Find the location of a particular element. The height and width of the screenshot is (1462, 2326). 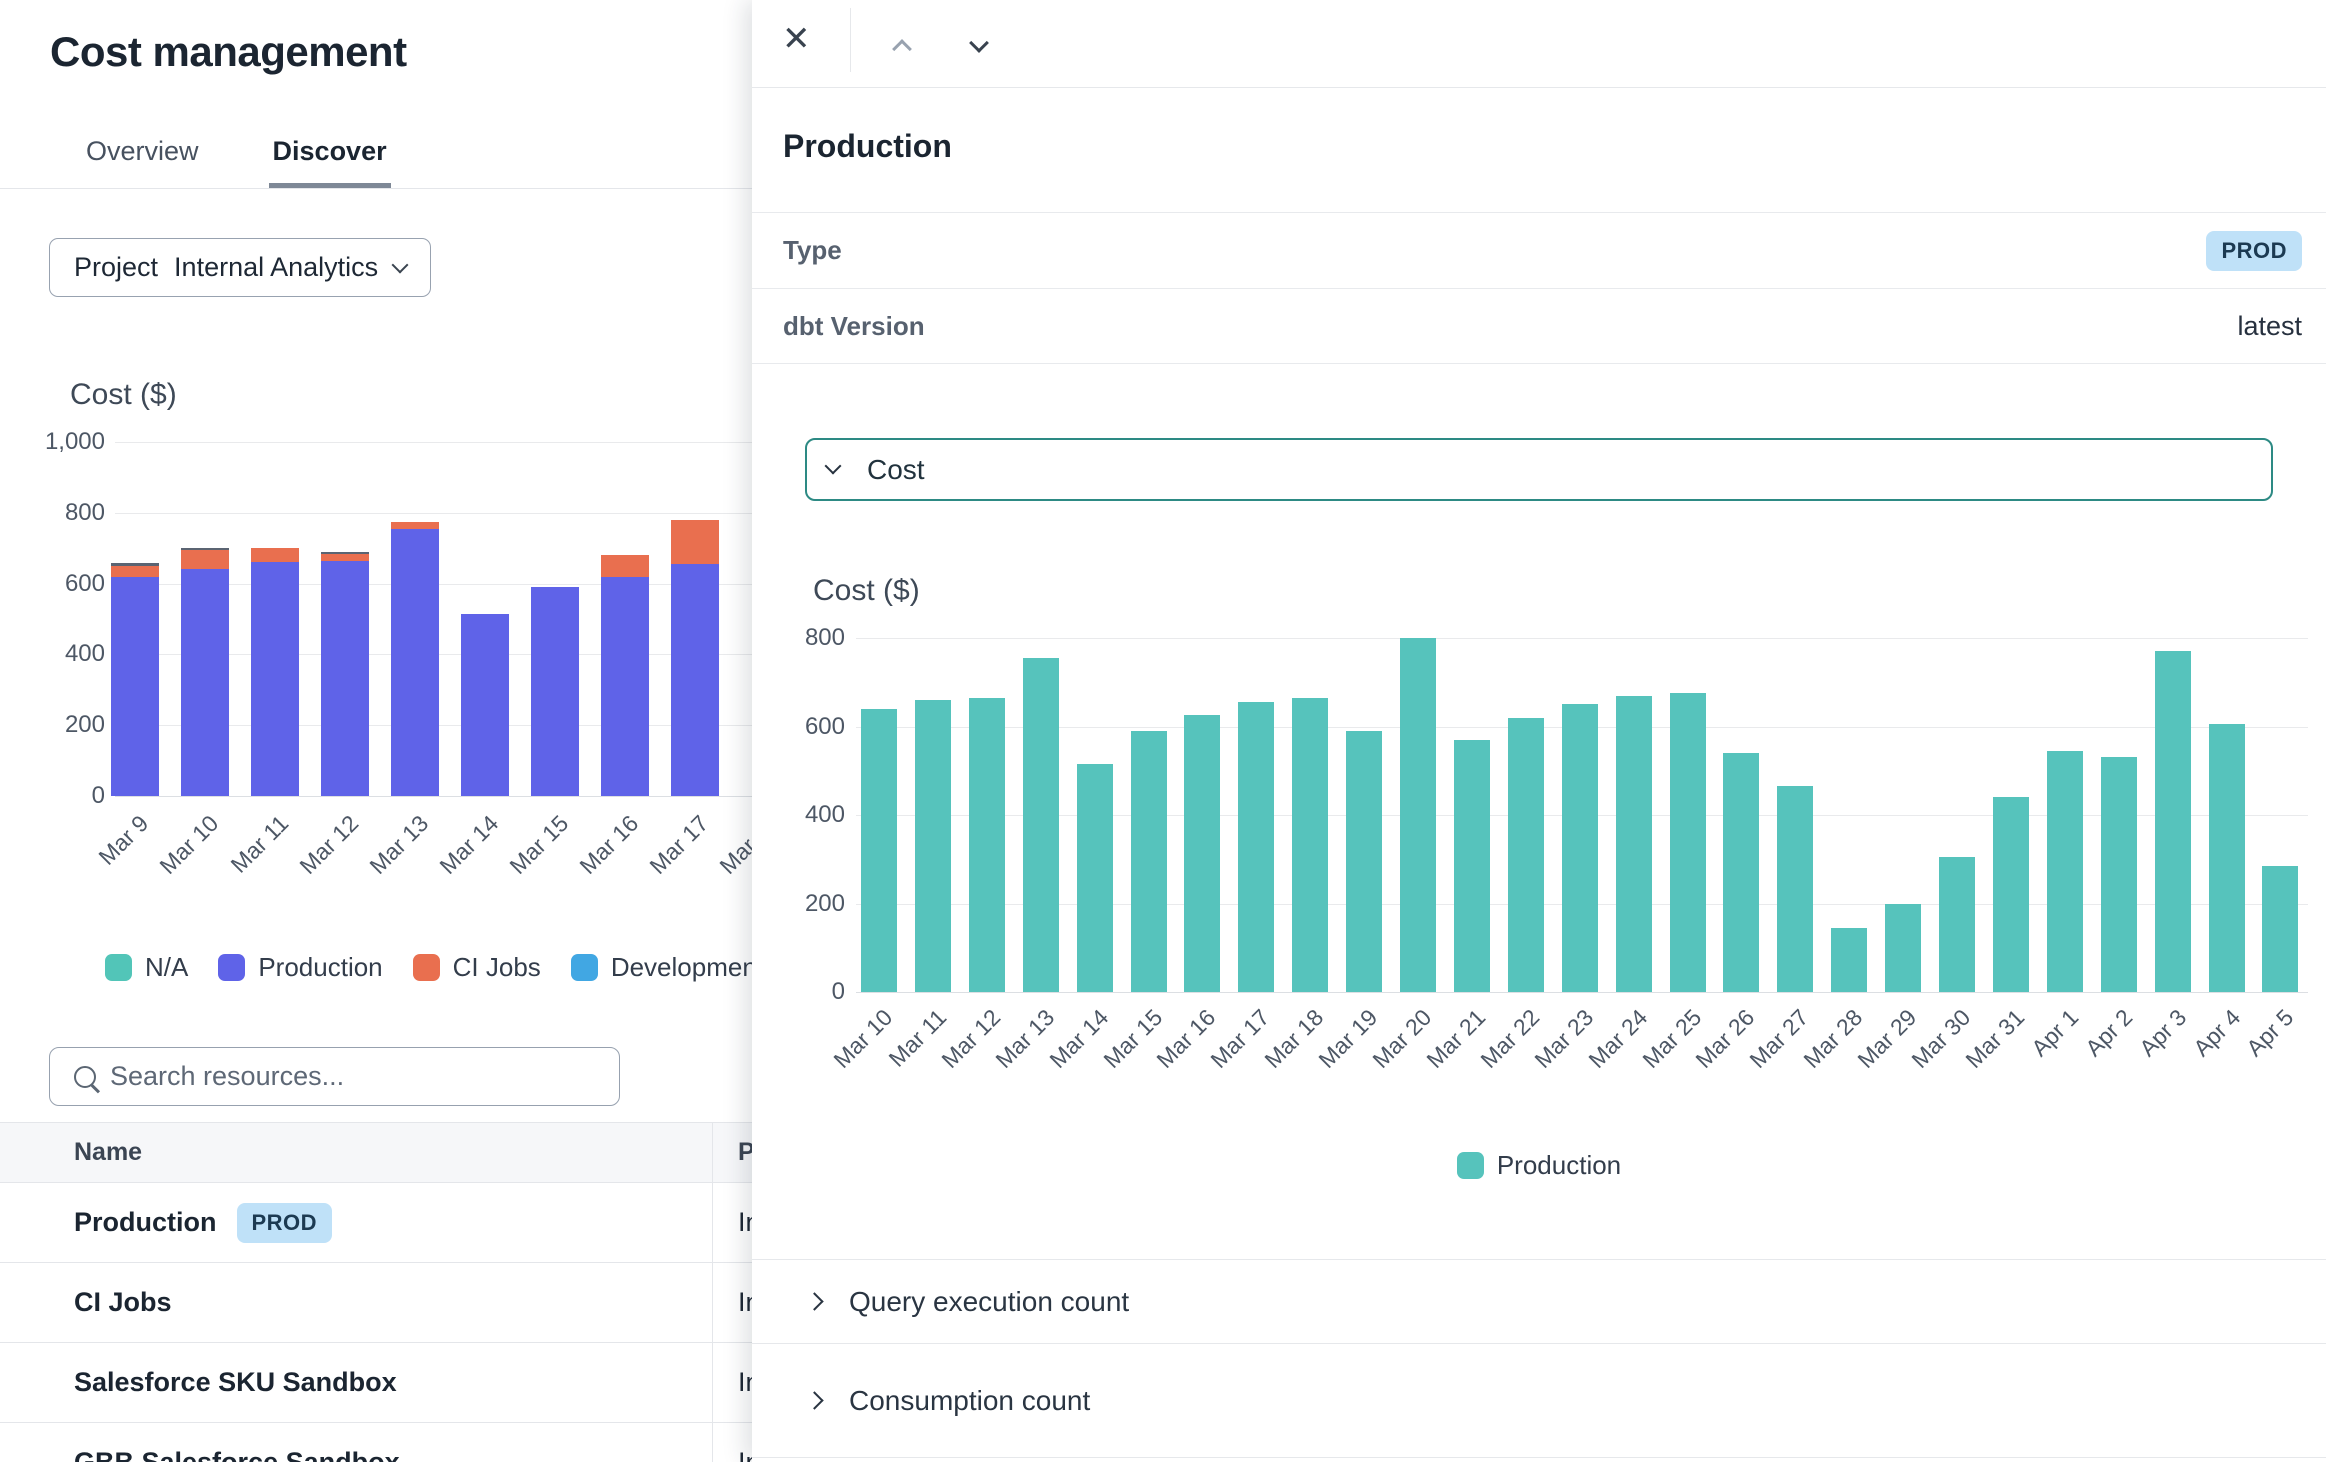

search-resources-box is located at coordinates (334, 1076).